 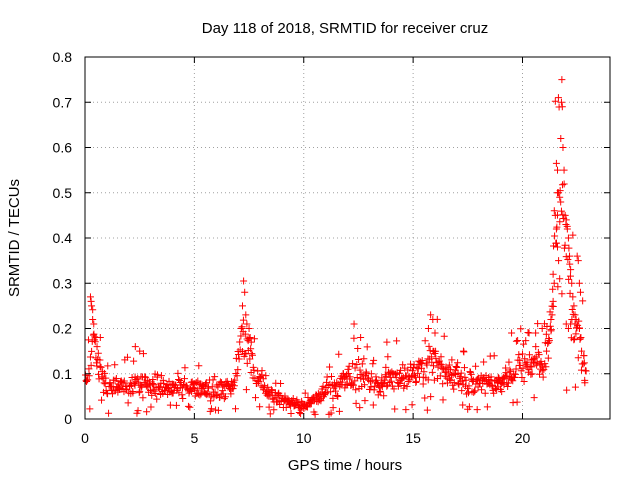 I want to click on x-tick-labels: 0 5 10 15 20, so click(x=305, y=438).